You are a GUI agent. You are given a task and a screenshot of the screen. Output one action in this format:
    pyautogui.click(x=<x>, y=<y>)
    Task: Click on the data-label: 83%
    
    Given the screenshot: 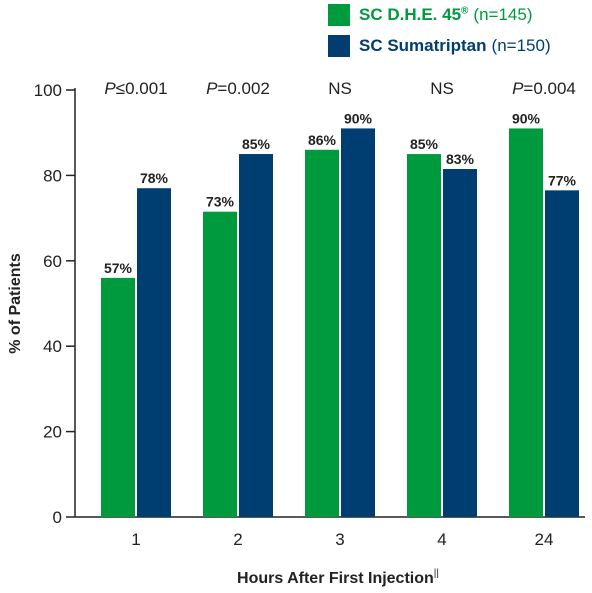 What is the action you would take?
    pyautogui.click(x=460, y=159)
    